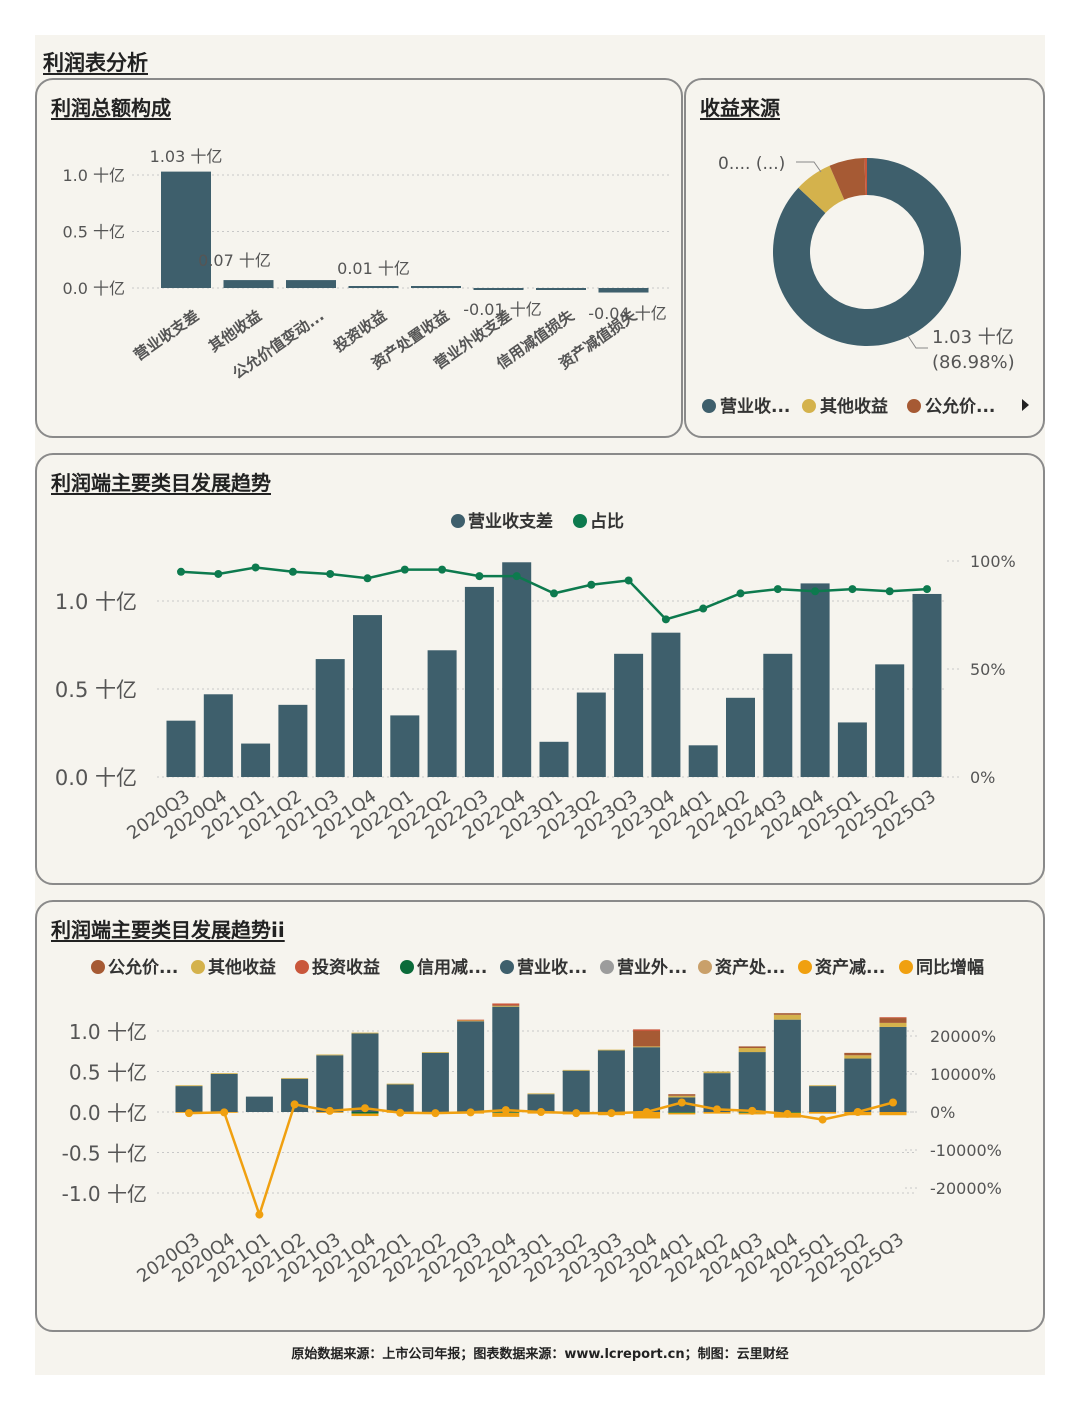  What do you see at coordinates (186, 156) in the screenshot?
I see `data-label: 1.03 十亿` at bounding box center [186, 156].